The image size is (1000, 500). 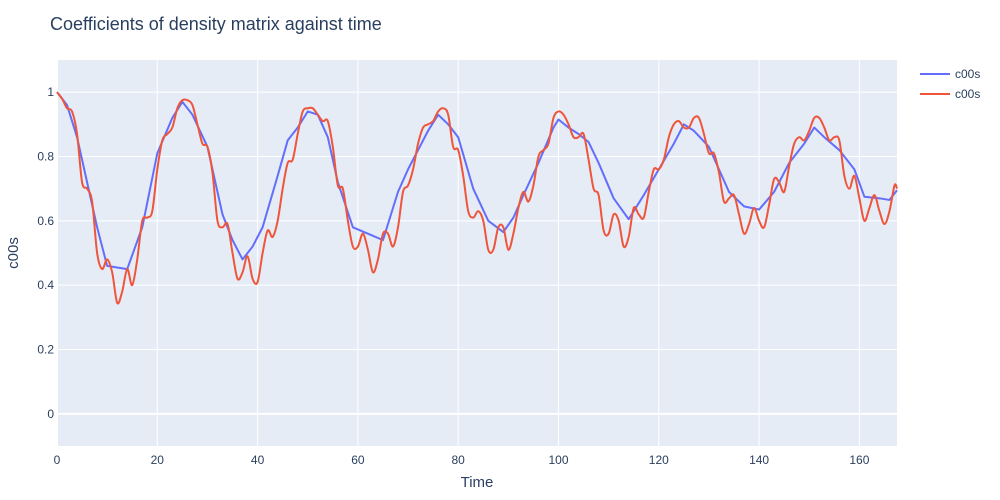 What do you see at coordinates (45, 285) in the screenshot?
I see `y-tick-label: 0.4` at bounding box center [45, 285].